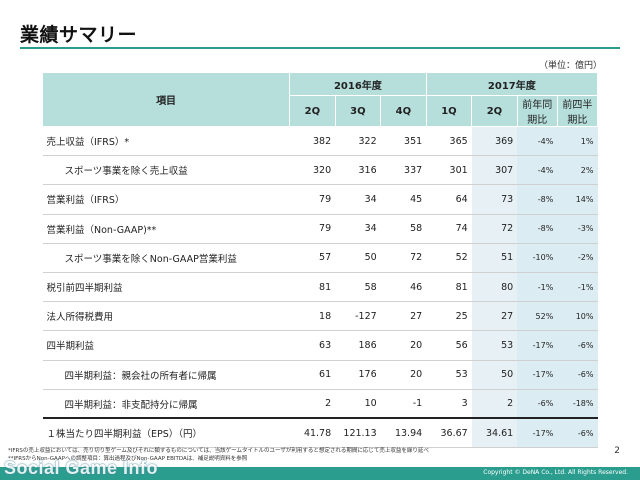  Describe the element at coordinates (403, 141) in the screenshot. I see `value-cell: 351` at that location.